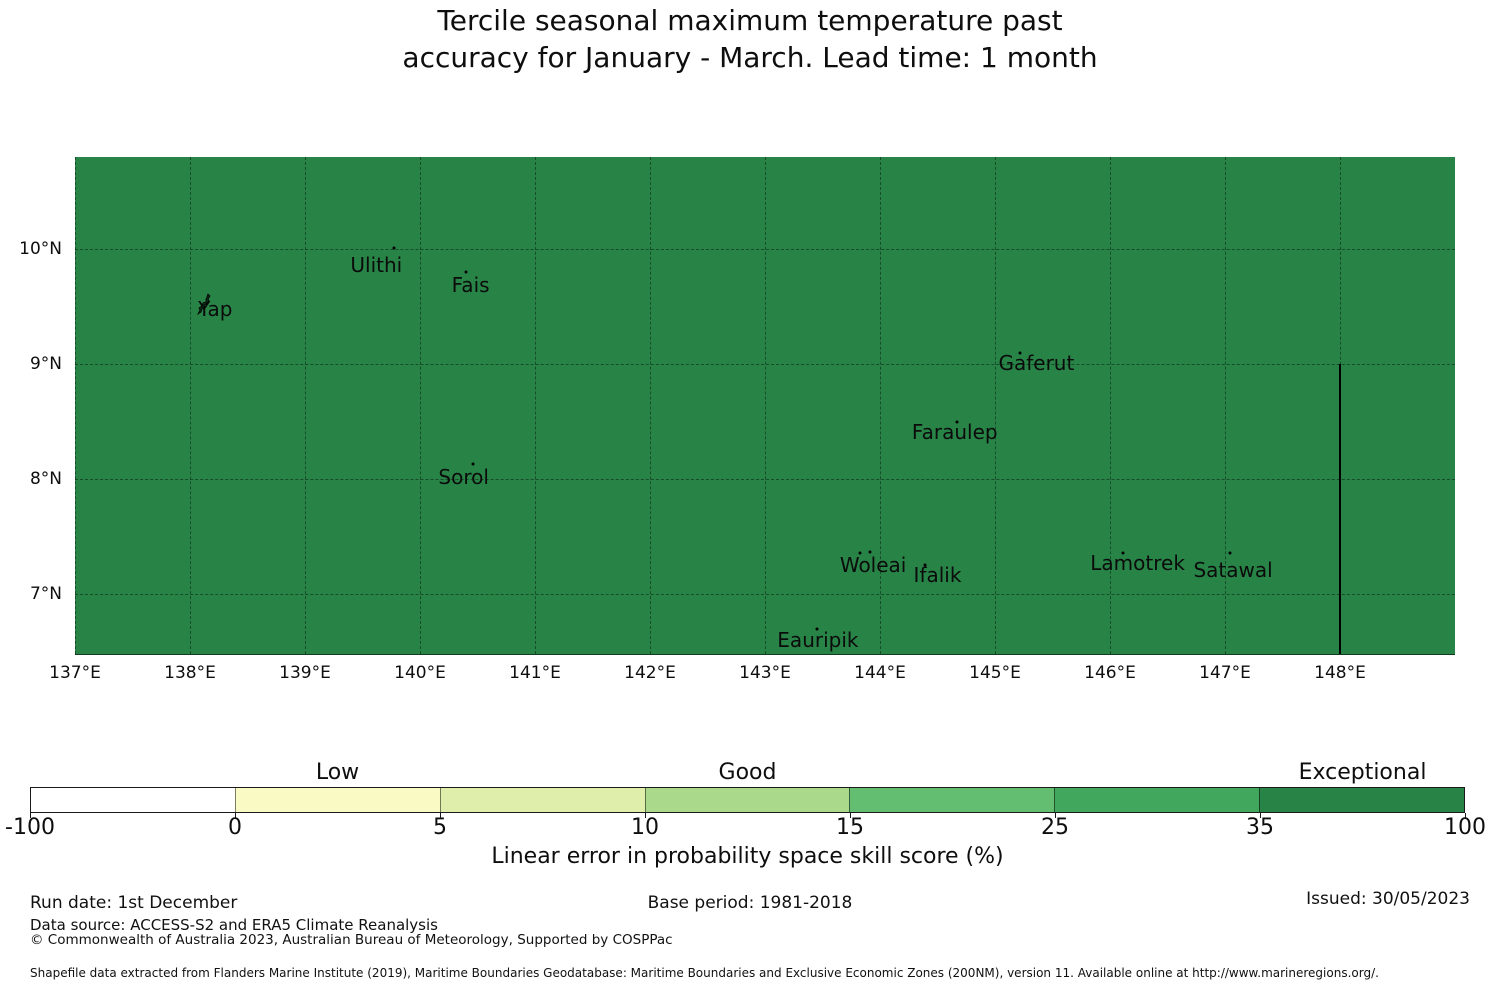  Describe the element at coordinates (954, 431) in the screenshot. I see `island-label-faraulep: Faraulep` at that location.